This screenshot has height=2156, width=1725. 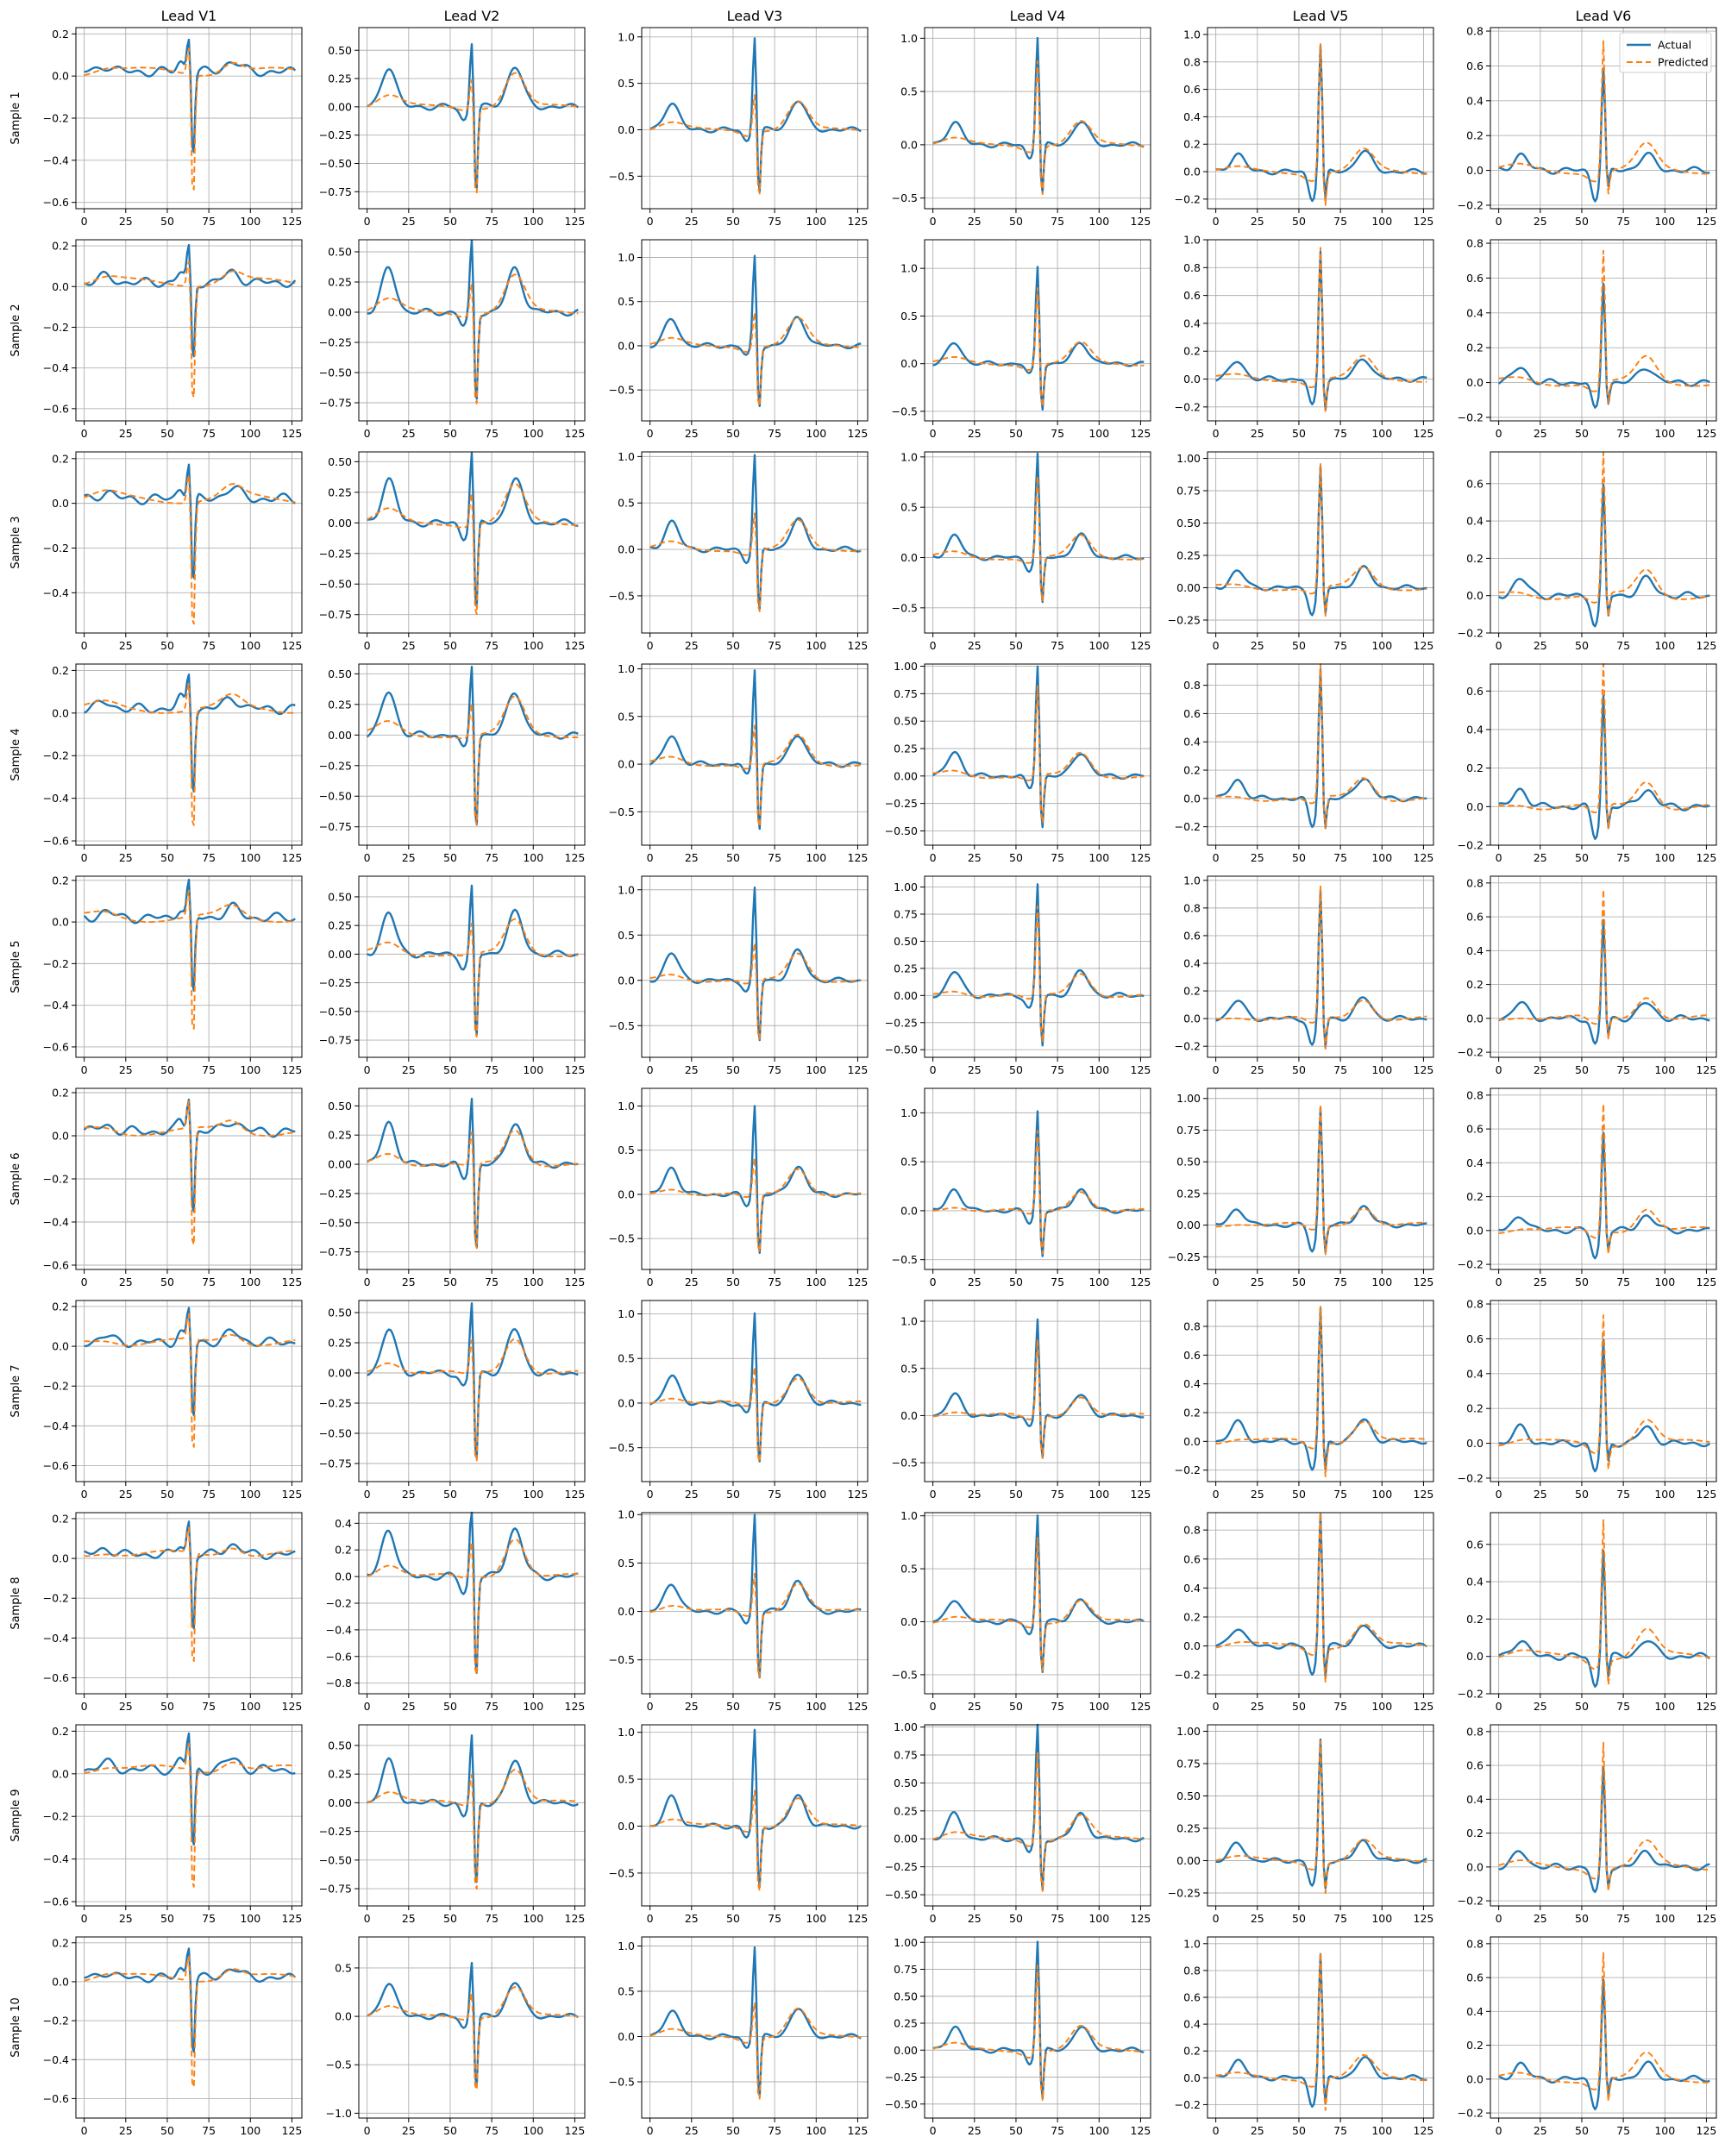 I want to click on y-tick-label: 0.6, so click(x=1475, y=1765).